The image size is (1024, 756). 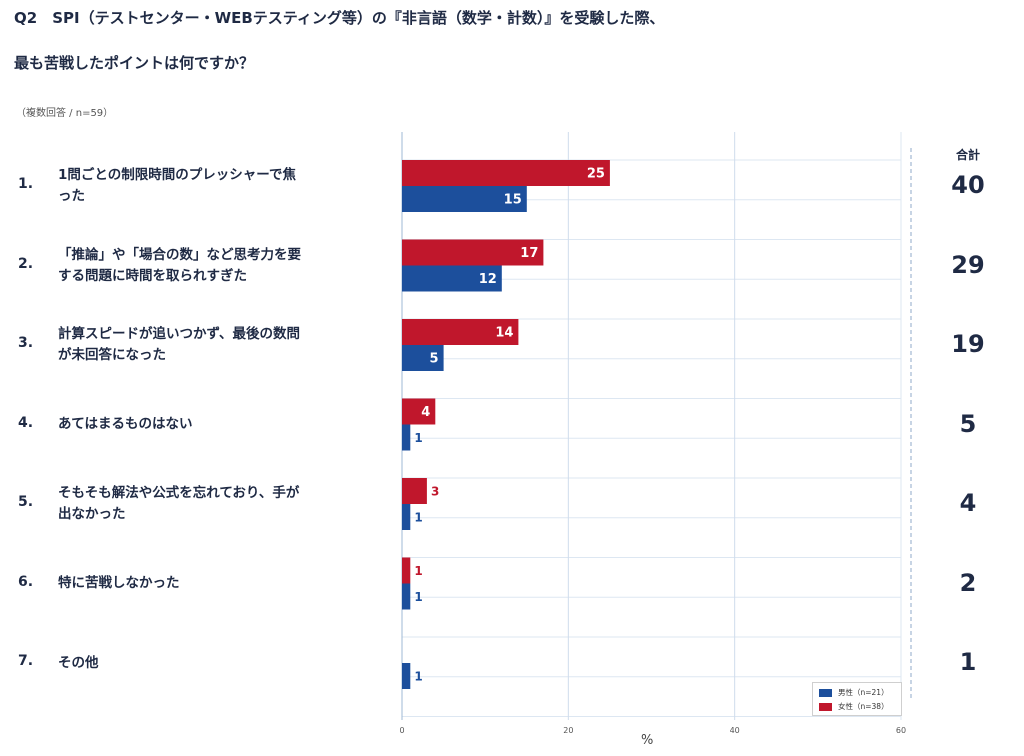 What do you see at coordinates (203, 345) in the screenshot?
I see `question-label: 計算スピードが追いつかず、最後の数問 が未回答になった` at bounding box center [203, 345].